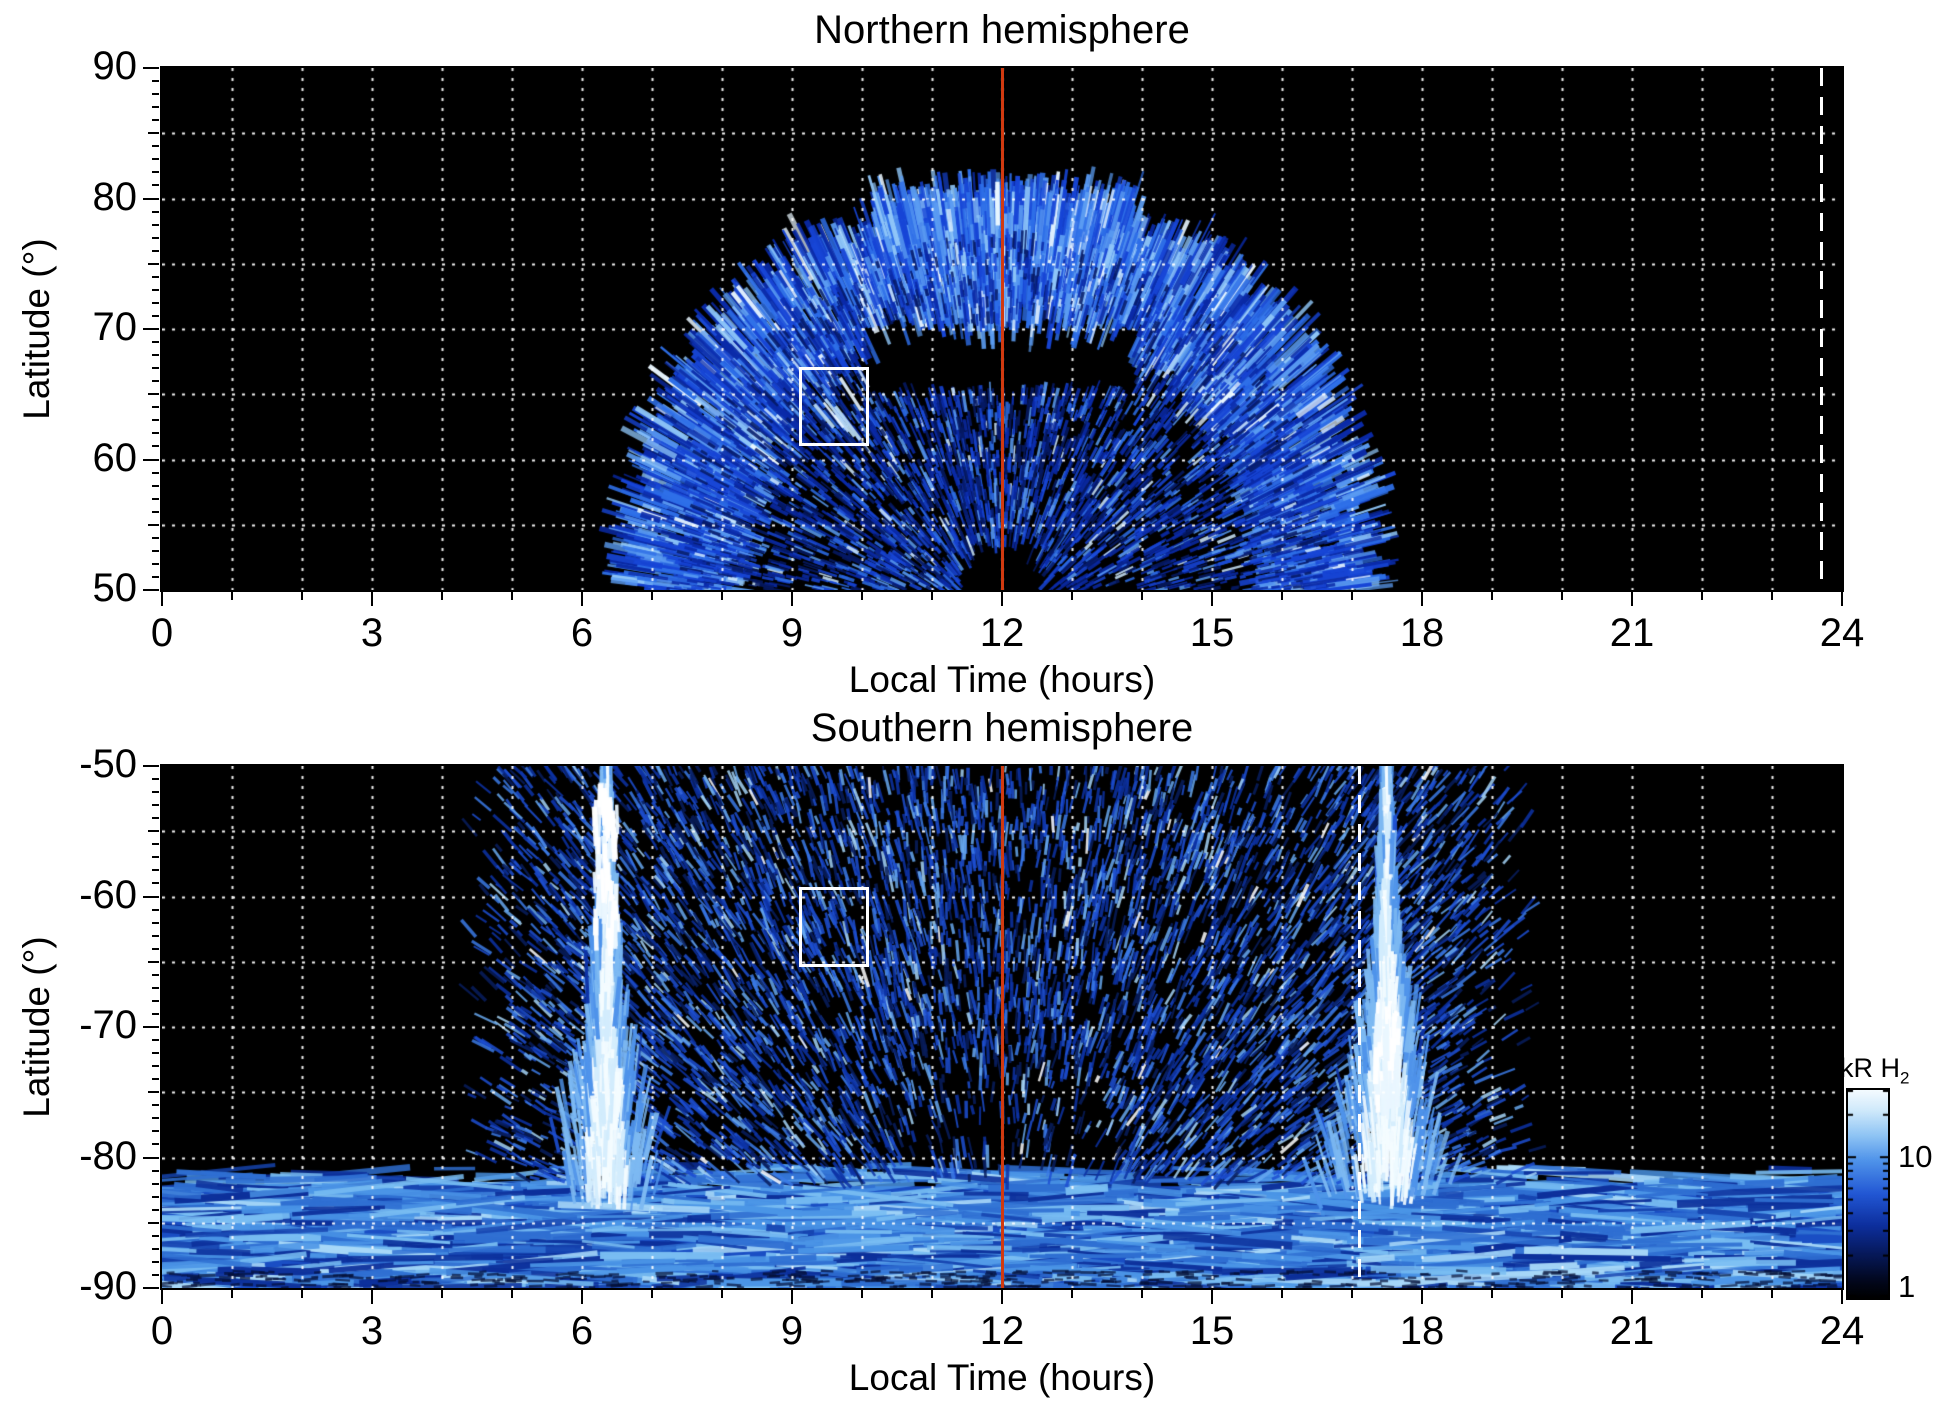  What do you see at coordinates (115, 66) in the screenshot?
I see `y-tick-label: 90` at bounding box center [115, 66].